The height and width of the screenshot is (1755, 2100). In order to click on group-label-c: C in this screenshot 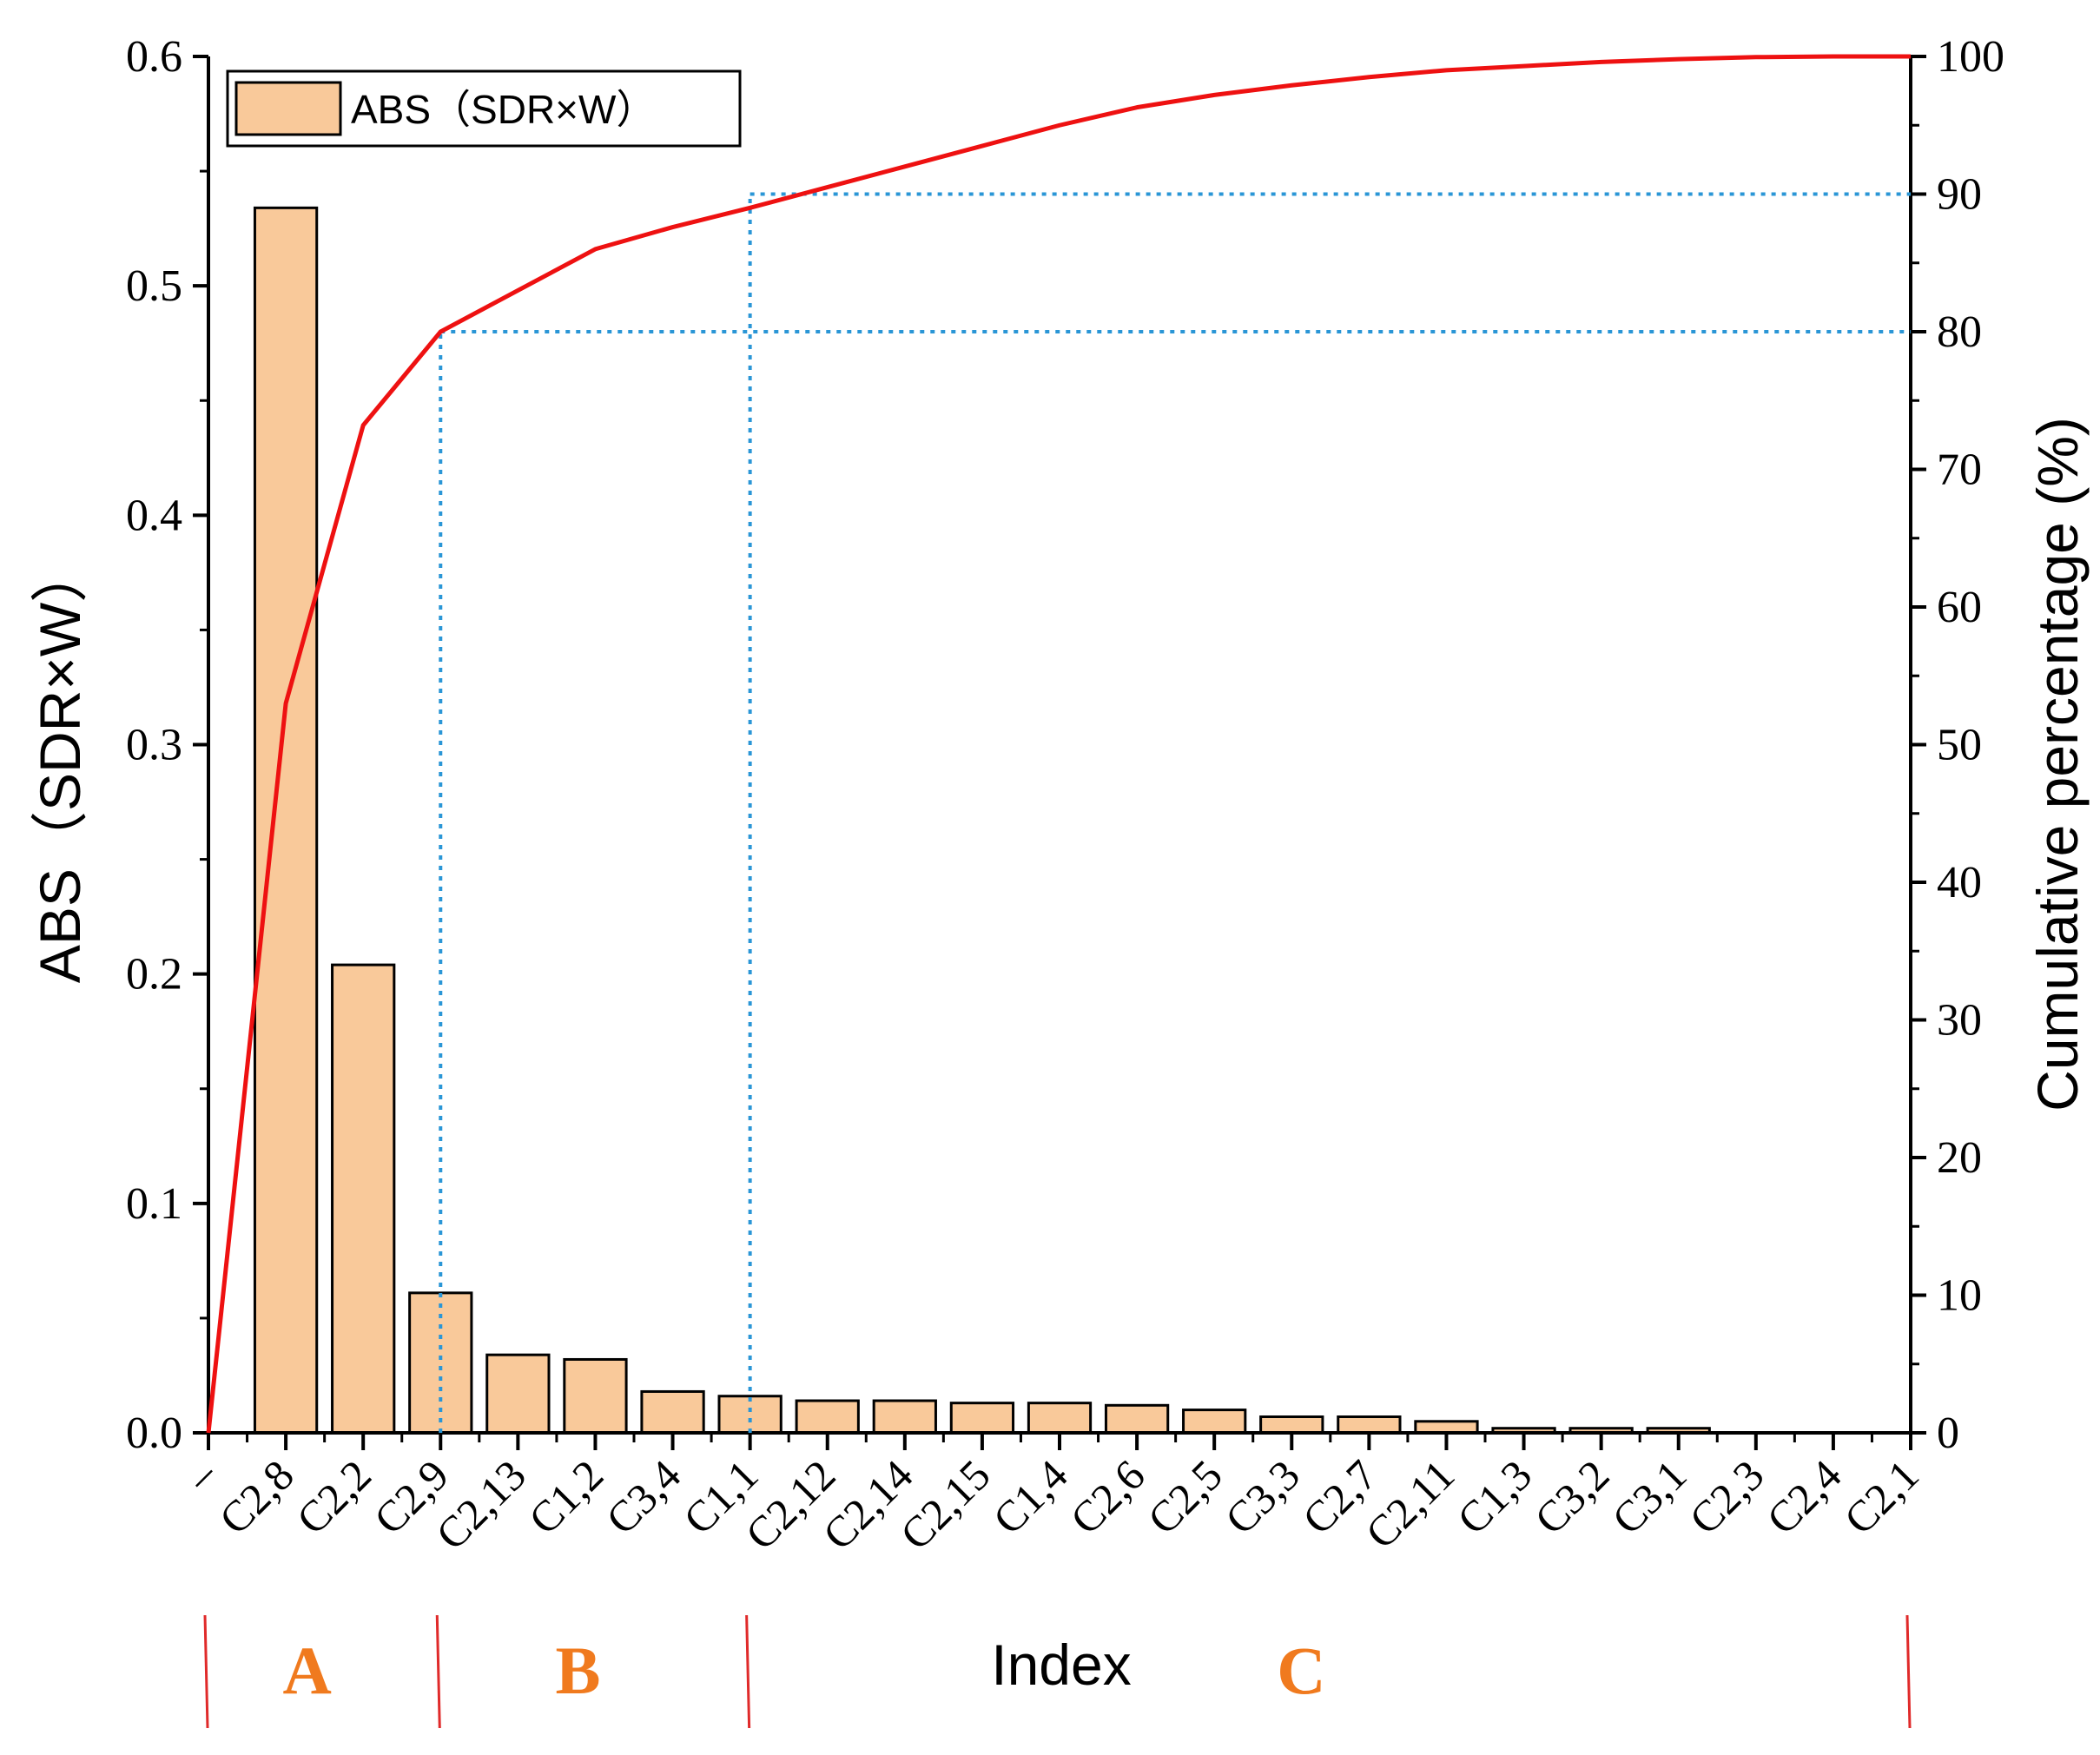, I will do `click(1301, 1670)`.